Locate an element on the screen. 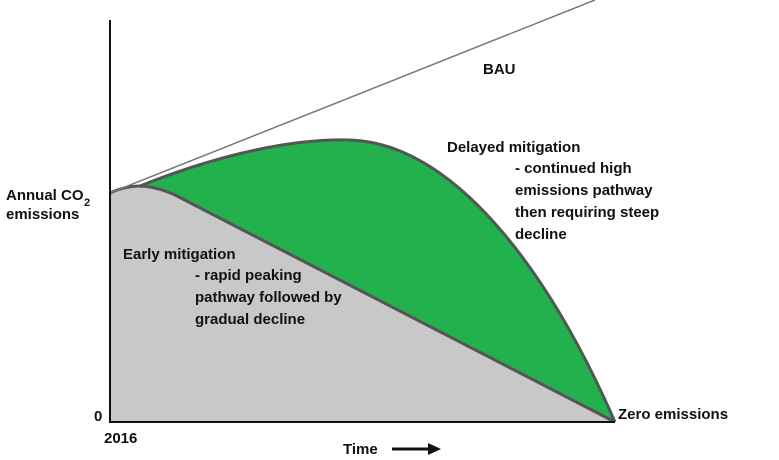  delayed-label: Delayed mitigation is located at coordinates (513, 147).